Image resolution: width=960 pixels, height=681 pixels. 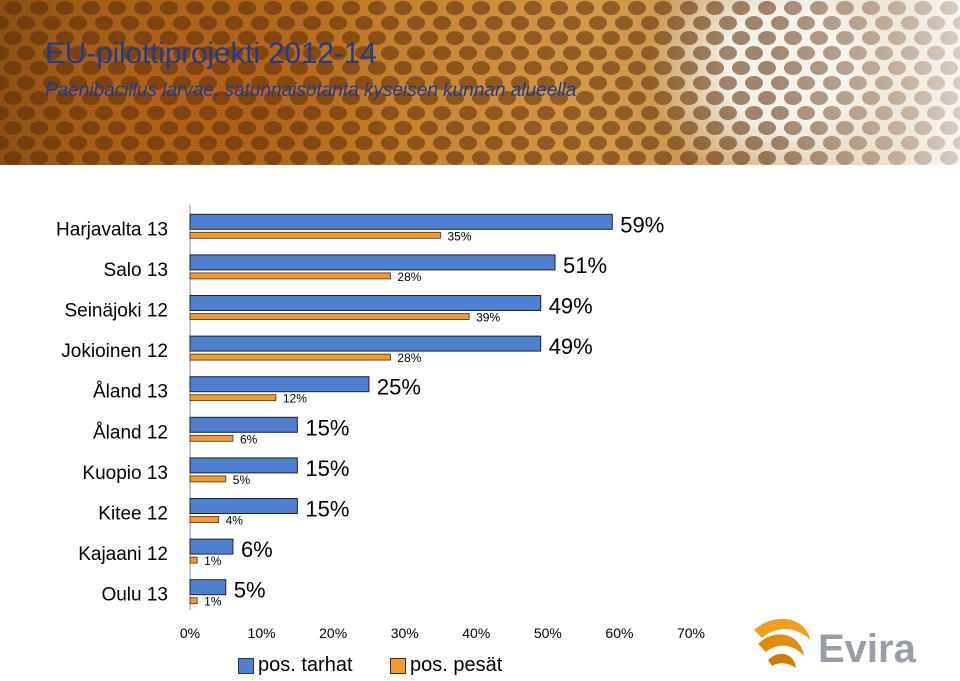 What do you see at coordinates (116, 311) in the screenshot?
I see `y-tick-label: Seinäjoki 12` at bounding box center [116, 311].